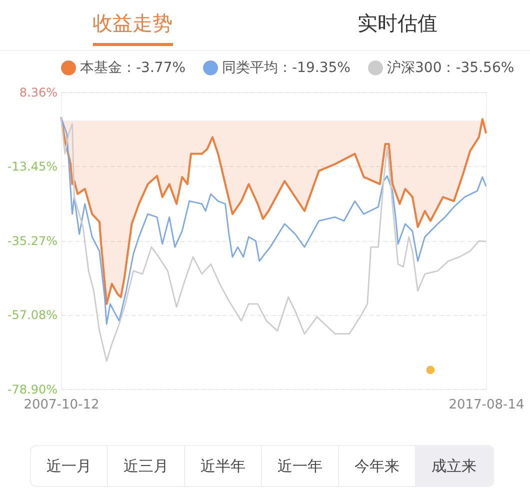  What do you see at coordinates (454, 466) in the screenshot?
I see `text: 成立来` at bounding box center [454, 466].